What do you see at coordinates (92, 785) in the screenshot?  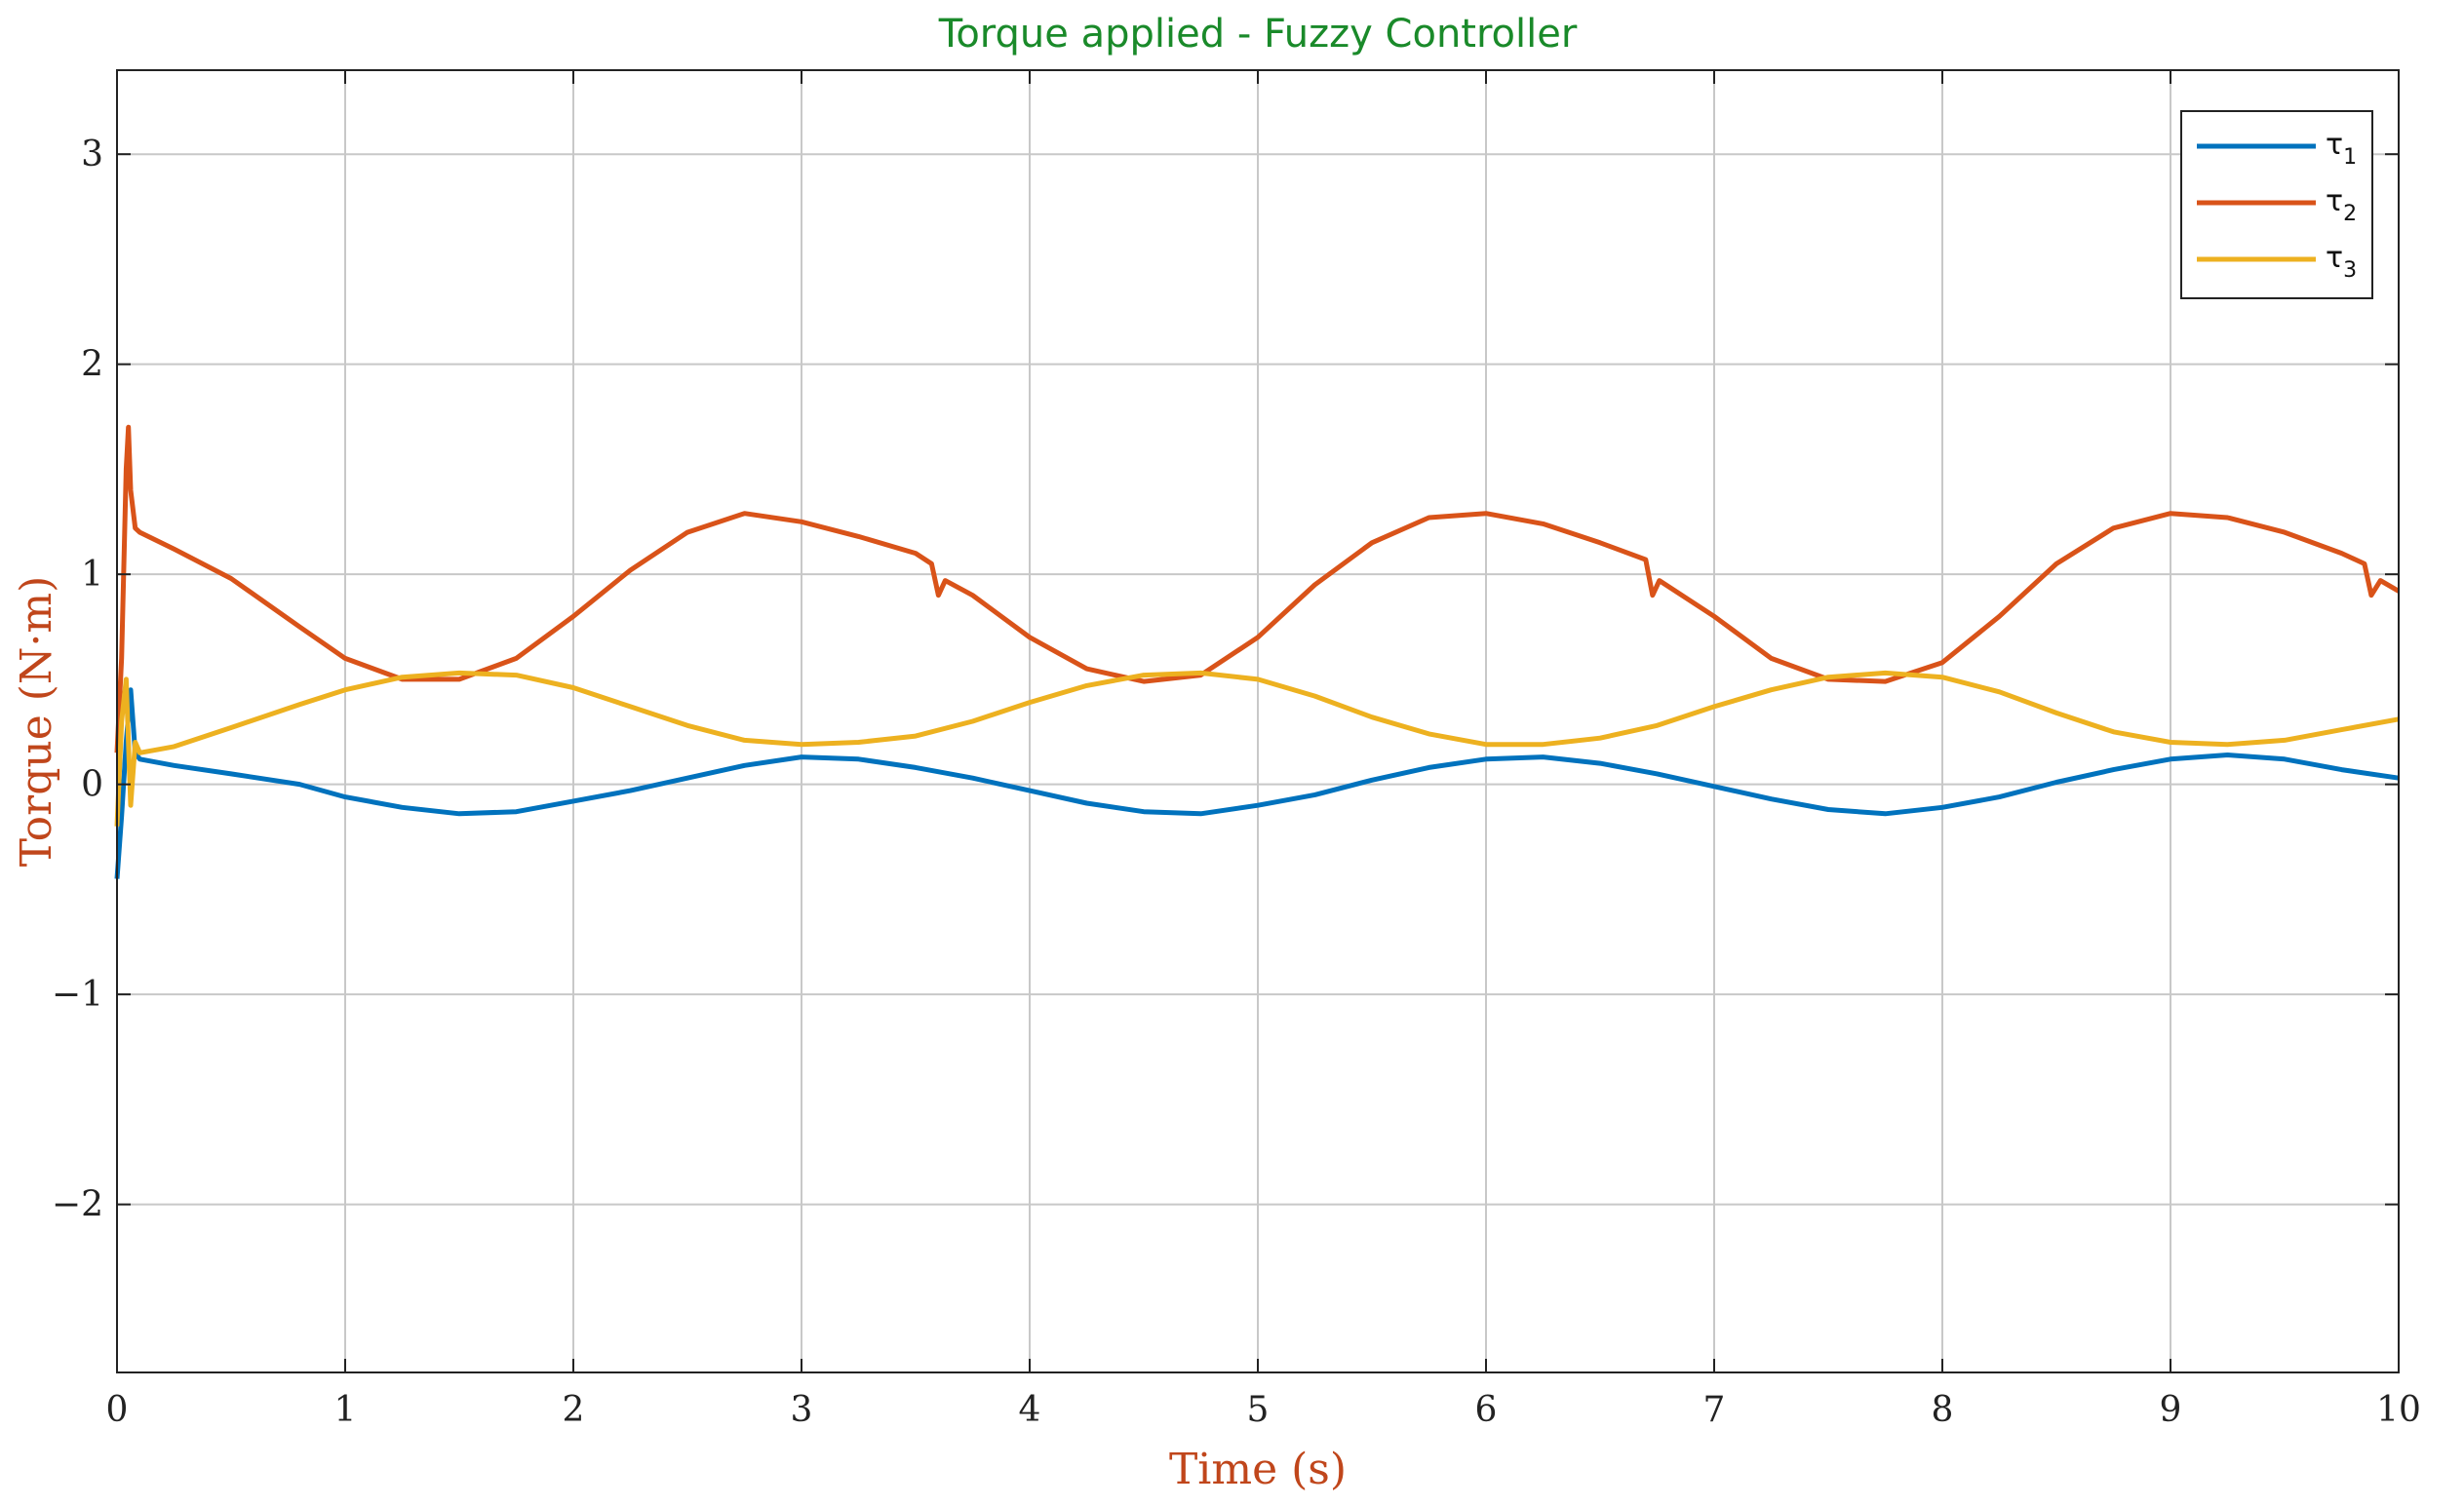 I see `y-tick-label: 0` at bounding box center [92, 785].